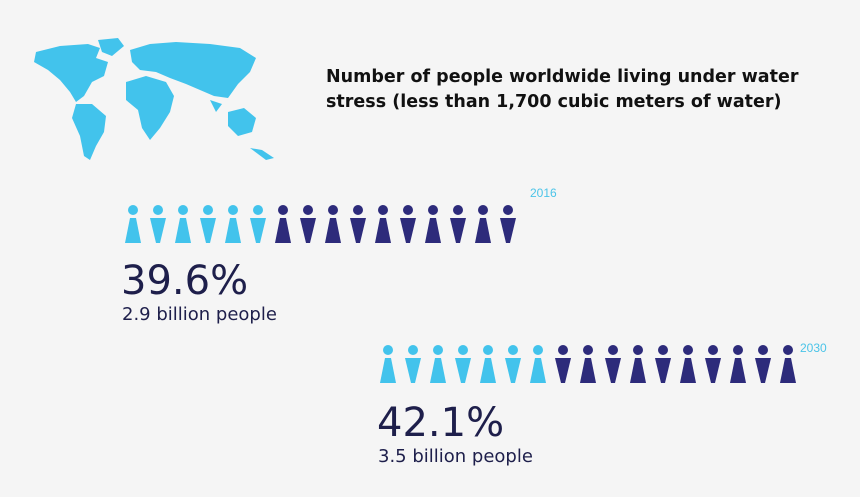 The width and height of the screenshot is (860, 497). Describe the element at coordinates (813, 348) in the screenshot. I see `year-label: 2030` at that location.